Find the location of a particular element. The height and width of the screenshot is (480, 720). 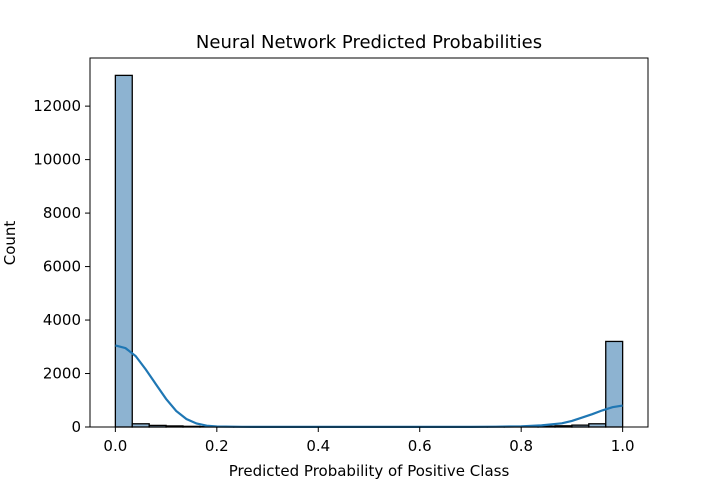

x-tick-label: 1.0 is located at coordinates (623, 446).